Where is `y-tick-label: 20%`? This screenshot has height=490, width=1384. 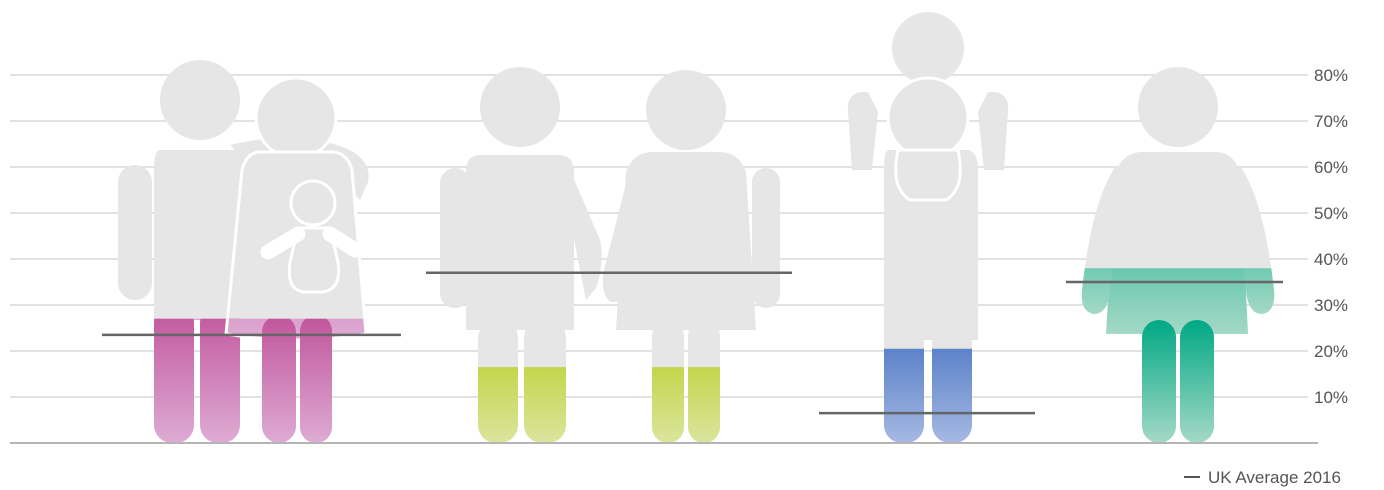
y-tick-label: 20% is located at coordinates (1331, 351).